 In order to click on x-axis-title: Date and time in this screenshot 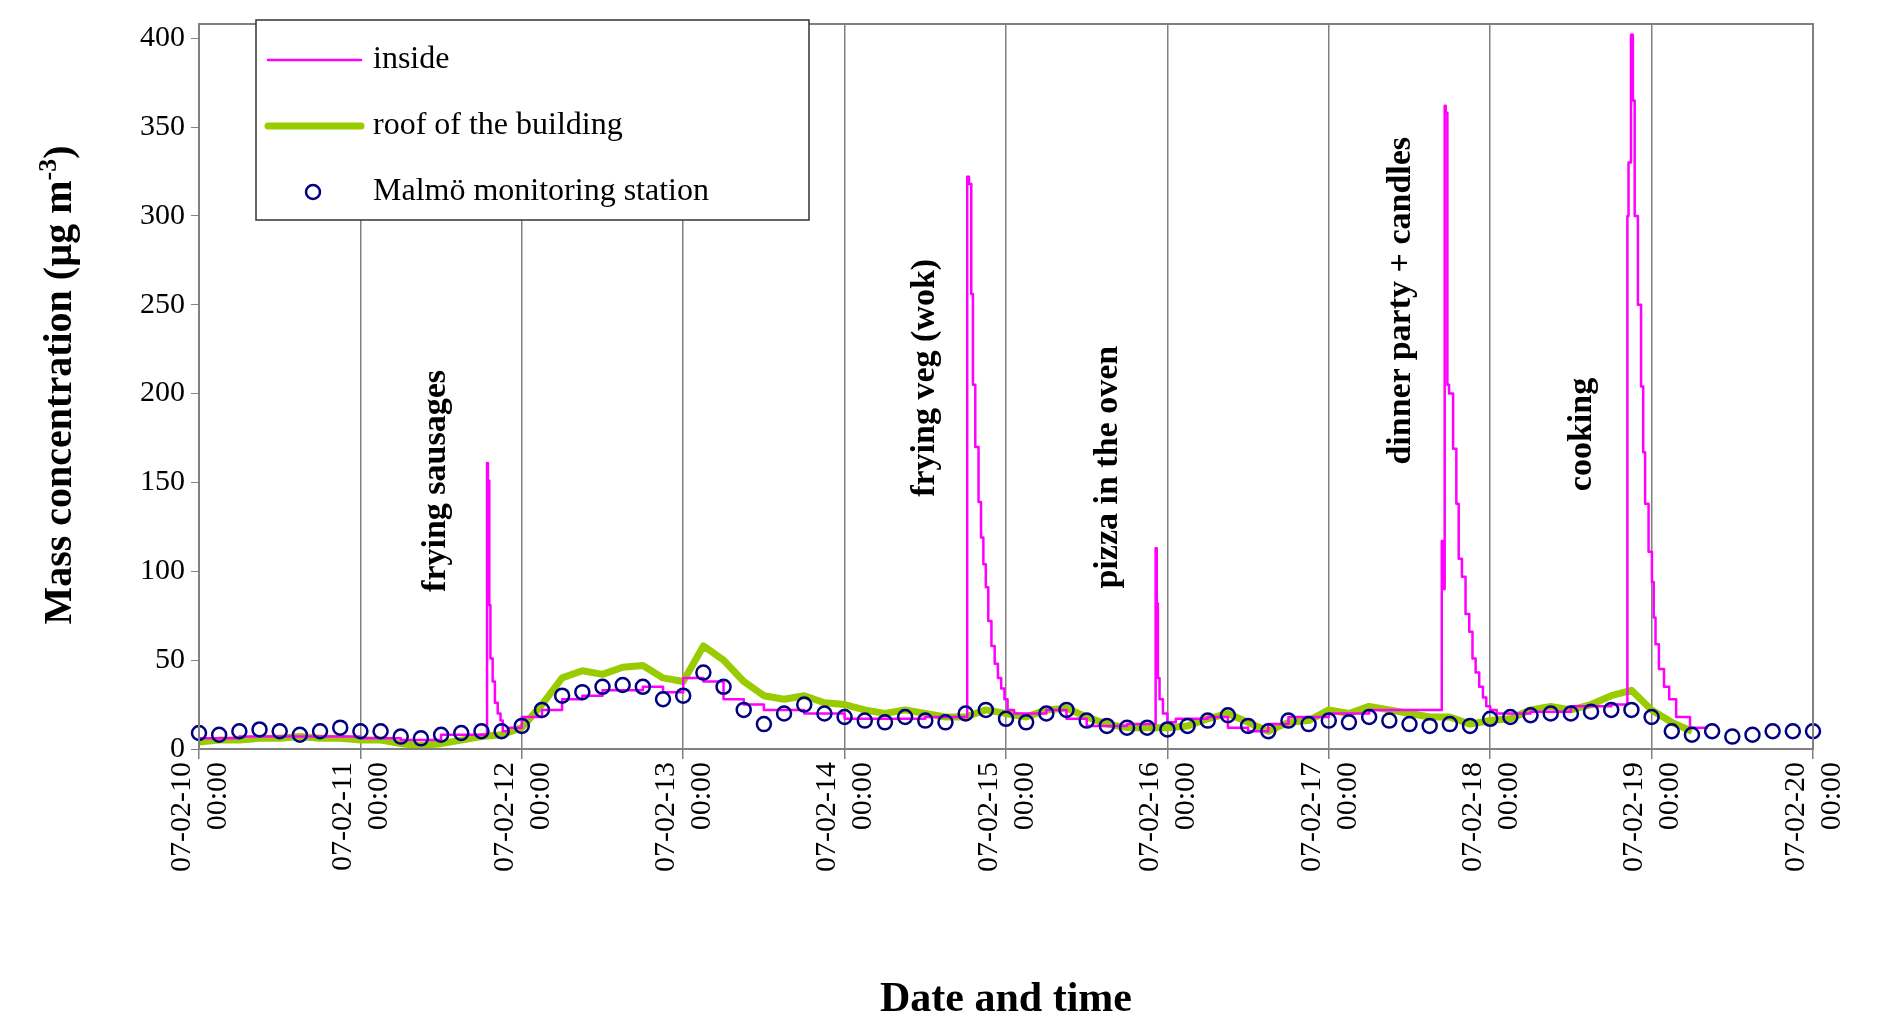, I will do `click(1006, 996)`.